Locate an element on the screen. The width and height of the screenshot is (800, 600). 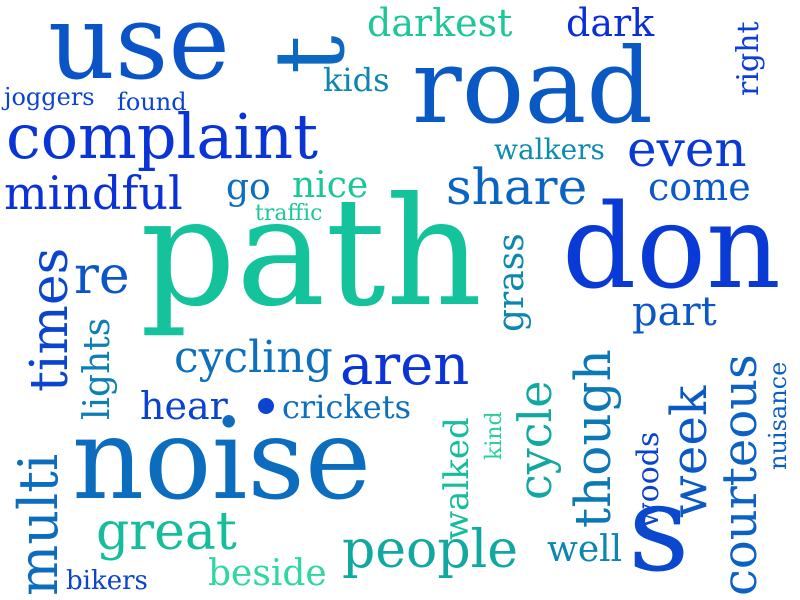
word-noise: noise is located at coordinates (222, 460).